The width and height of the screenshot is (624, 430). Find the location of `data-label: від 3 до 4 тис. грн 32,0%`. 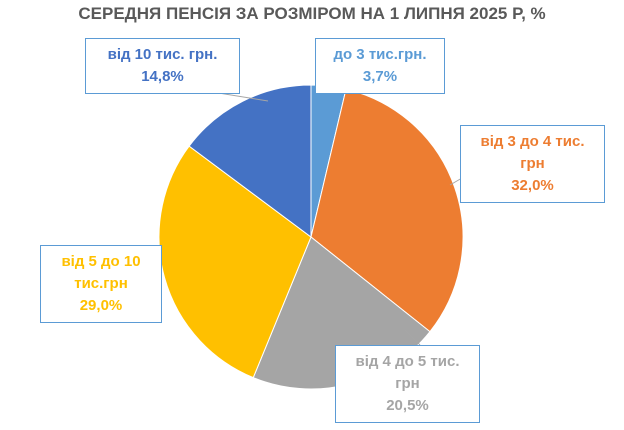

data-label: від 3 до 4 тис. грн 32,0% is located at coordinates (532, 164).